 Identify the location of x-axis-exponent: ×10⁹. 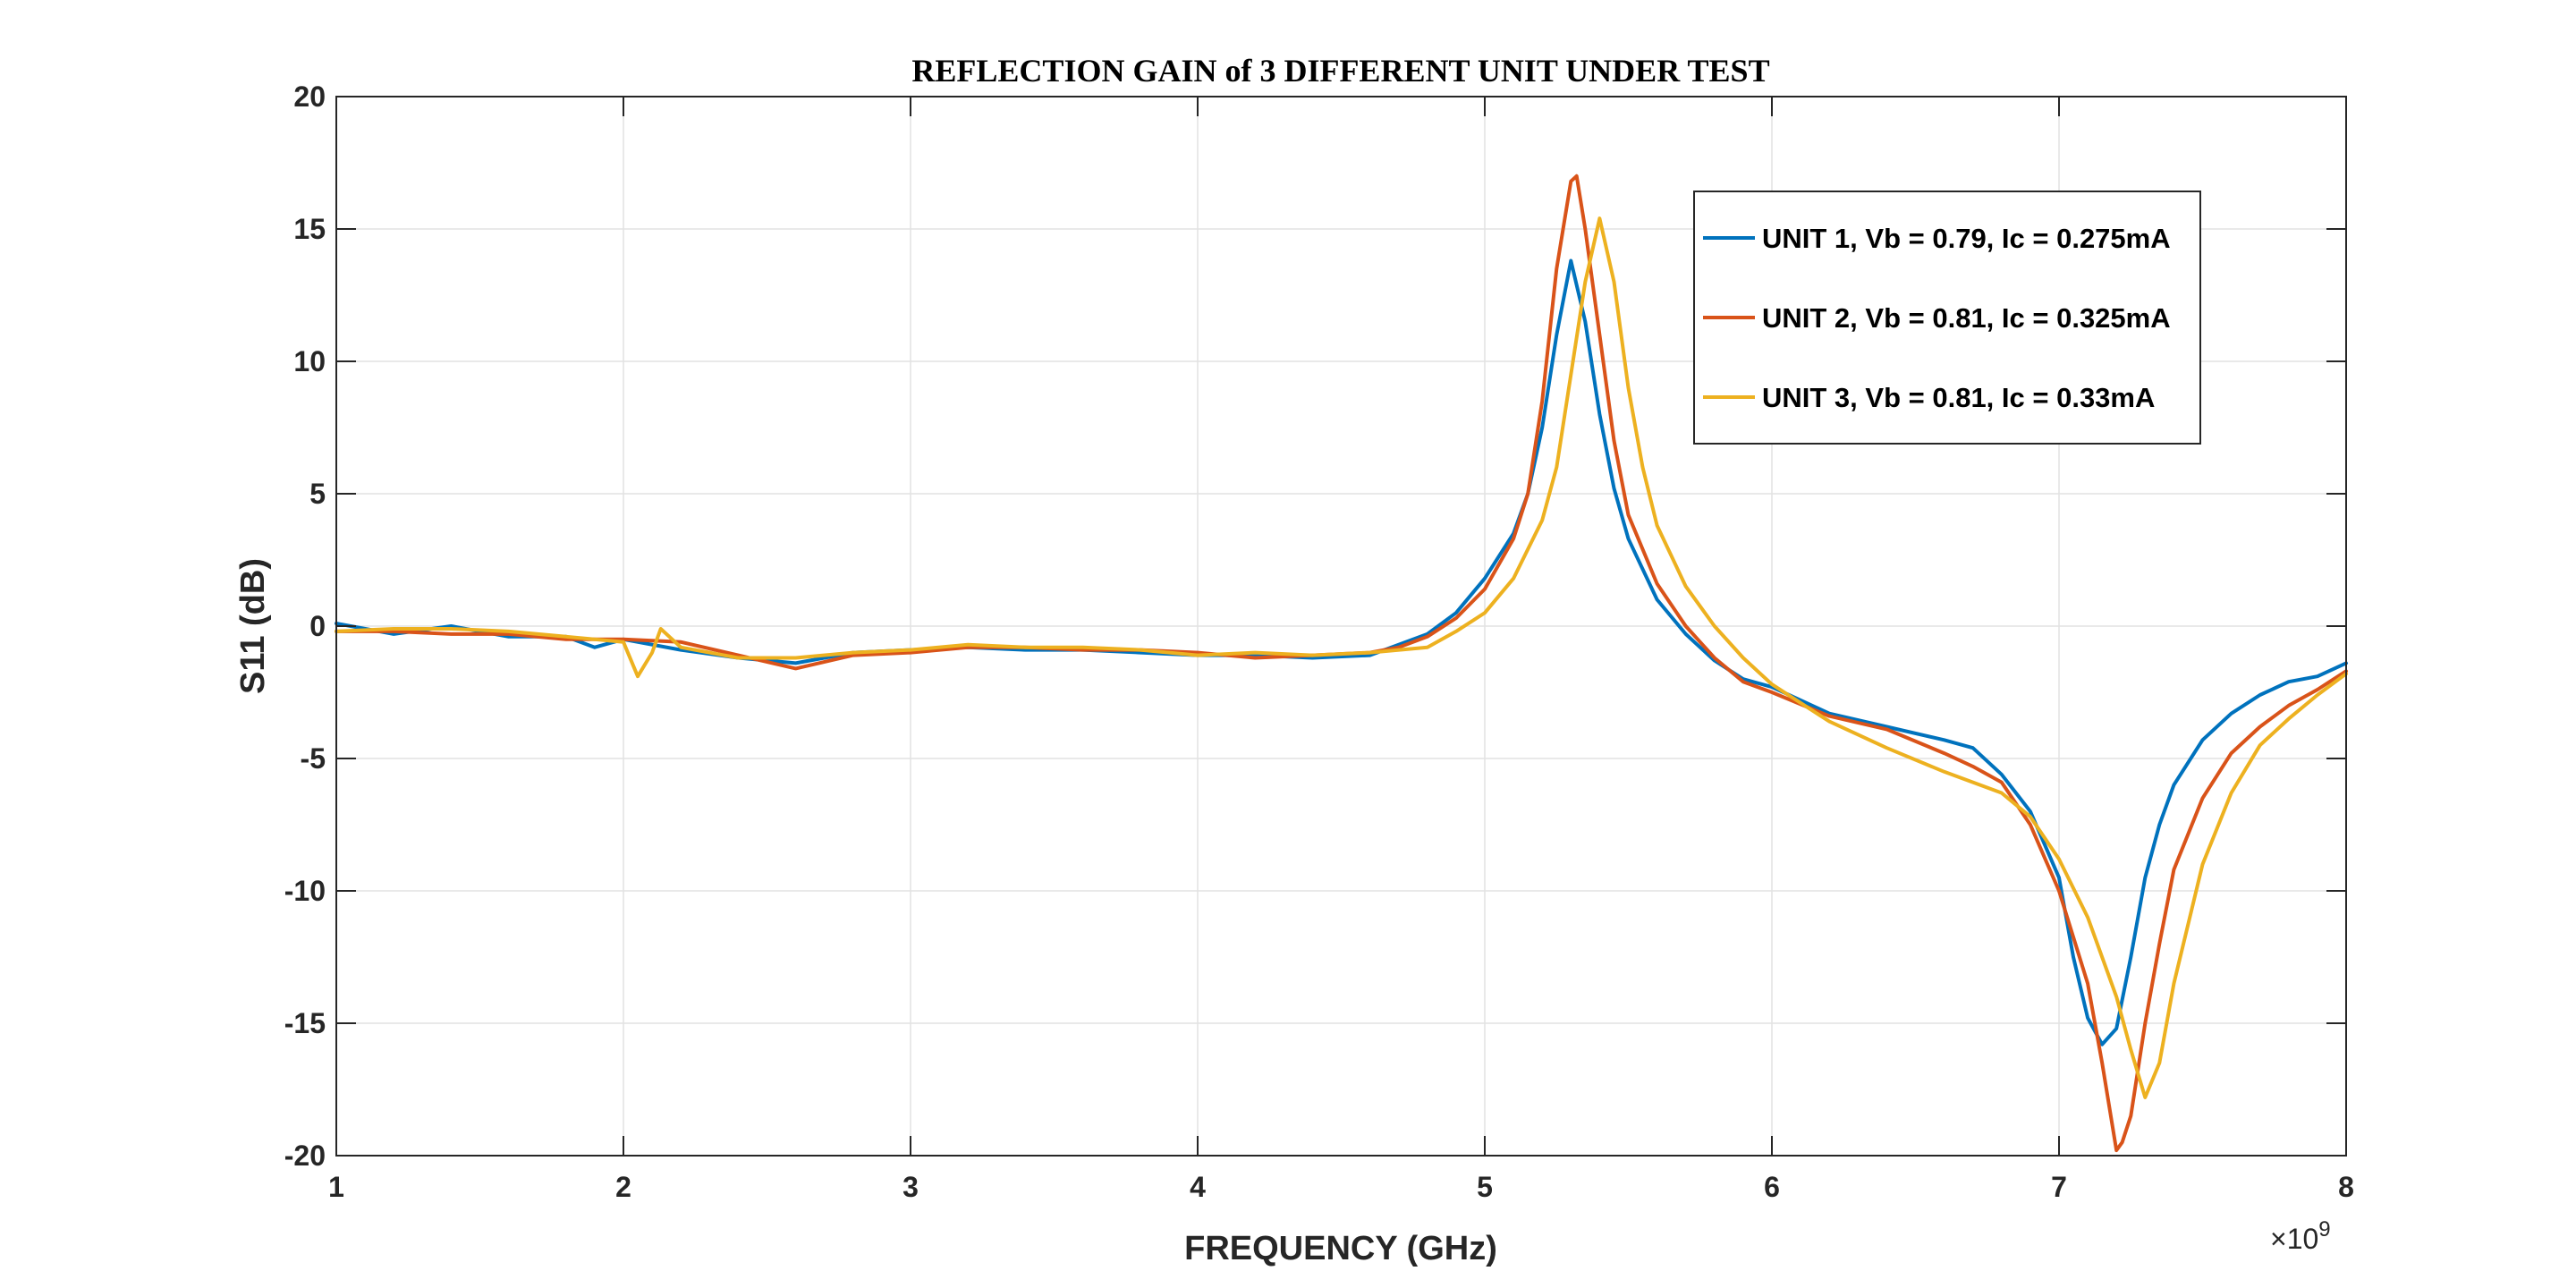
(2300, 1236).